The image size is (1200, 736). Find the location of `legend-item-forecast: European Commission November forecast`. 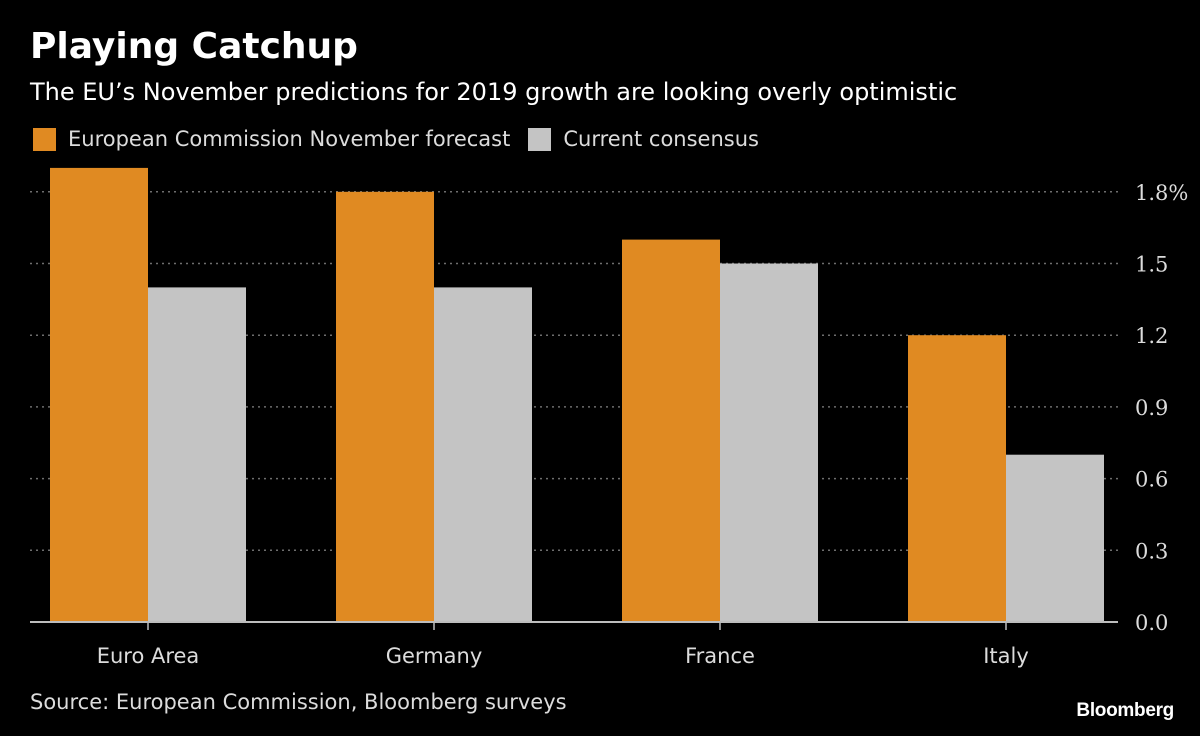

legend-item-forecast: European Commission November forecast is located at coordinates (271, 139).